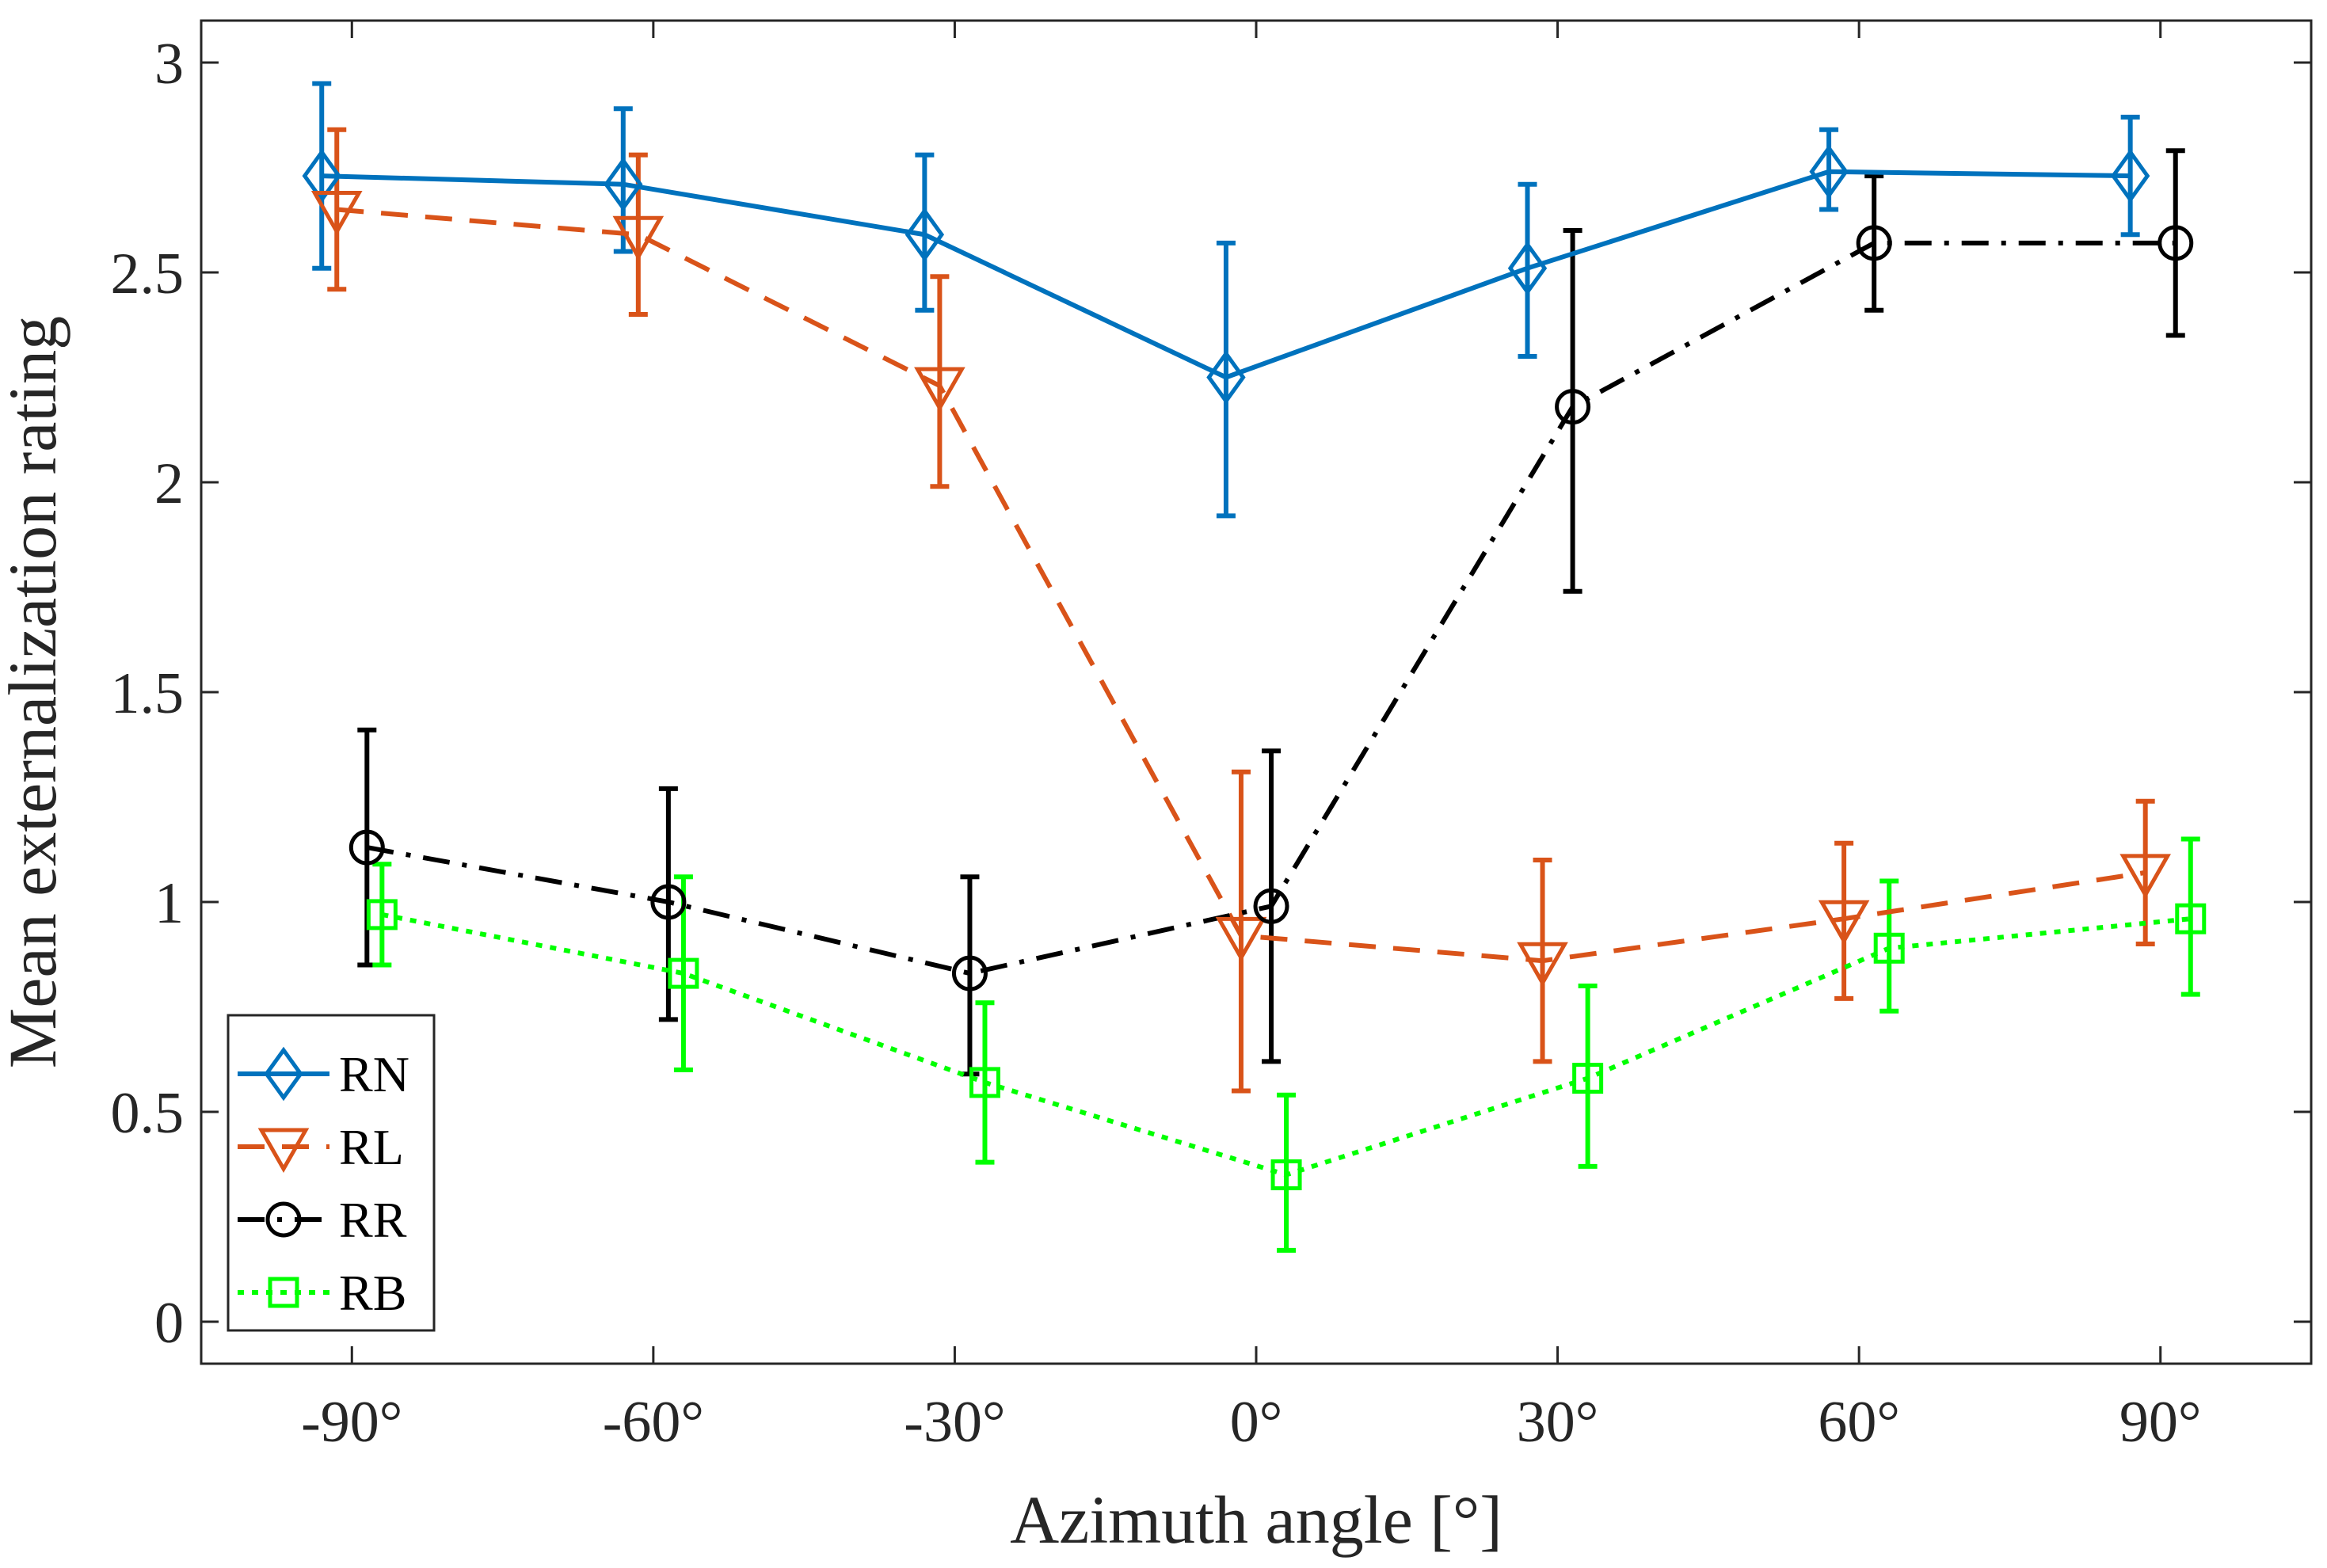  Describe the element at coordinates (1226, 274) in the screenshot. I see `series-line-RN` at that location.